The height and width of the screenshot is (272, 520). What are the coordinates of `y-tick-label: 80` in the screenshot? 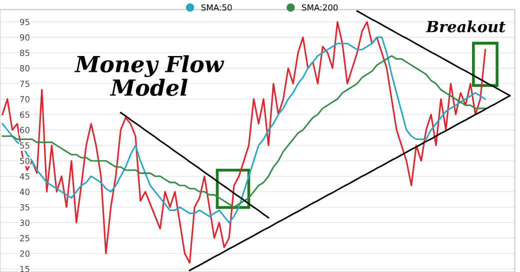 It's located at (25, 68).